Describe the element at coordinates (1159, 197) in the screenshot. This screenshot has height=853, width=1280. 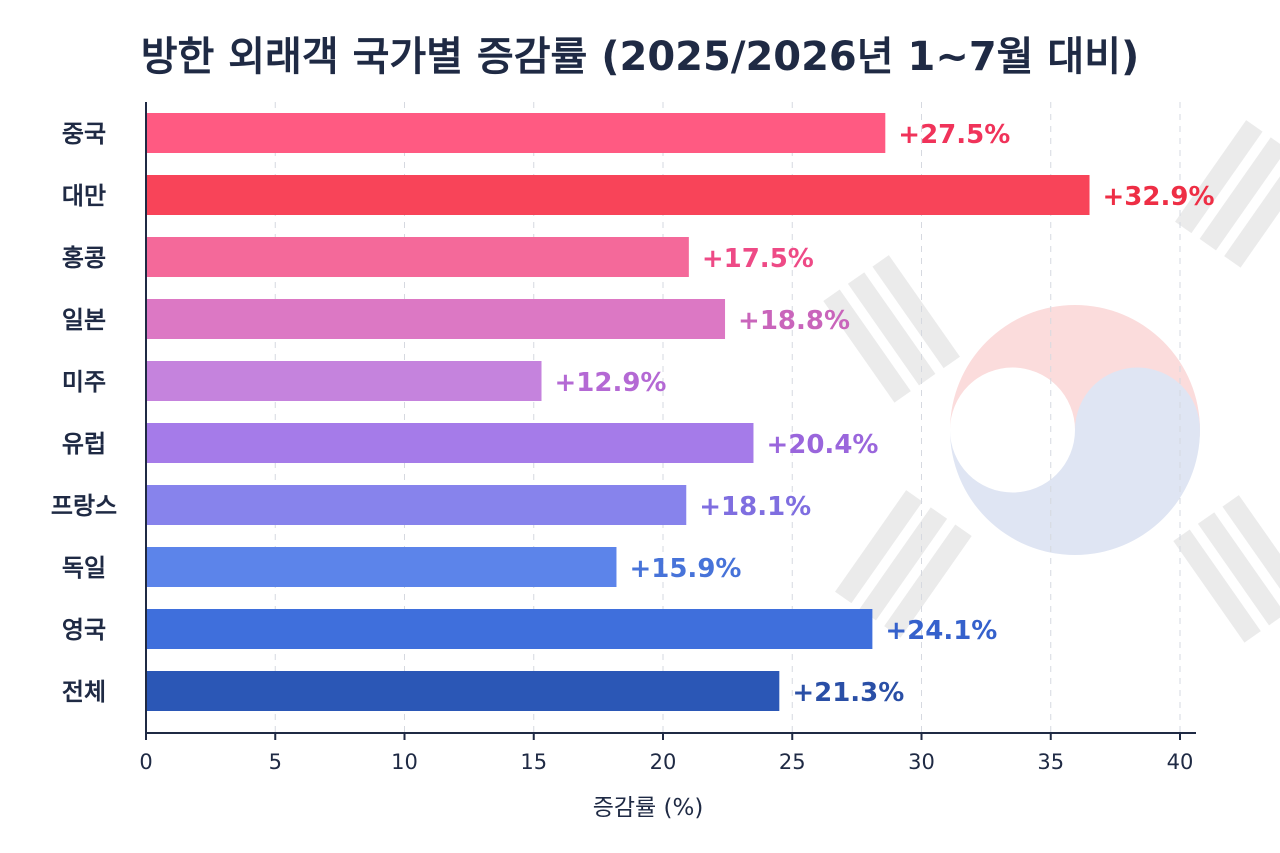
I see `value-label-1: +32.9%` at that location.